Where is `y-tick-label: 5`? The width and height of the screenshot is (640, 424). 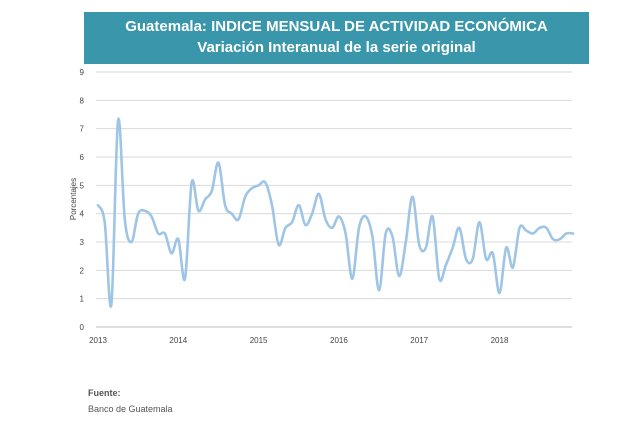 y-tick-label: 5 is located at coordinates (82, 185).